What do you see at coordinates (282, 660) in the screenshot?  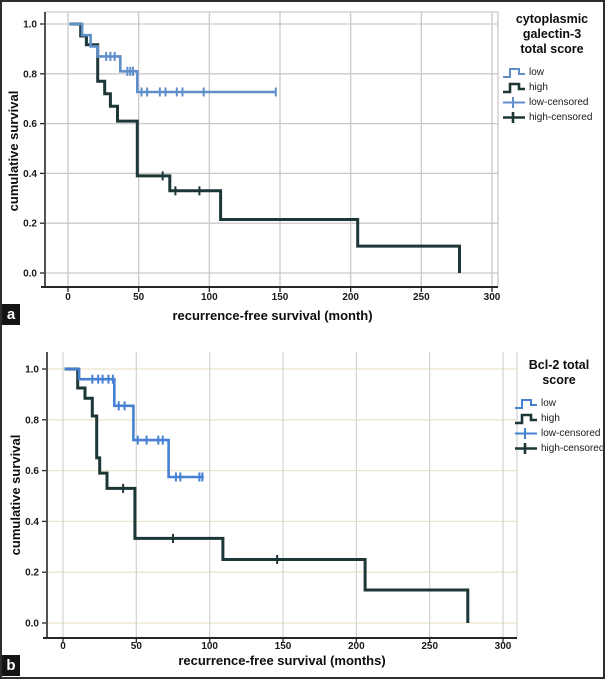 I see `x-axis-label-b: recurrence-free survival (months)` at bounding box center [282, 660].